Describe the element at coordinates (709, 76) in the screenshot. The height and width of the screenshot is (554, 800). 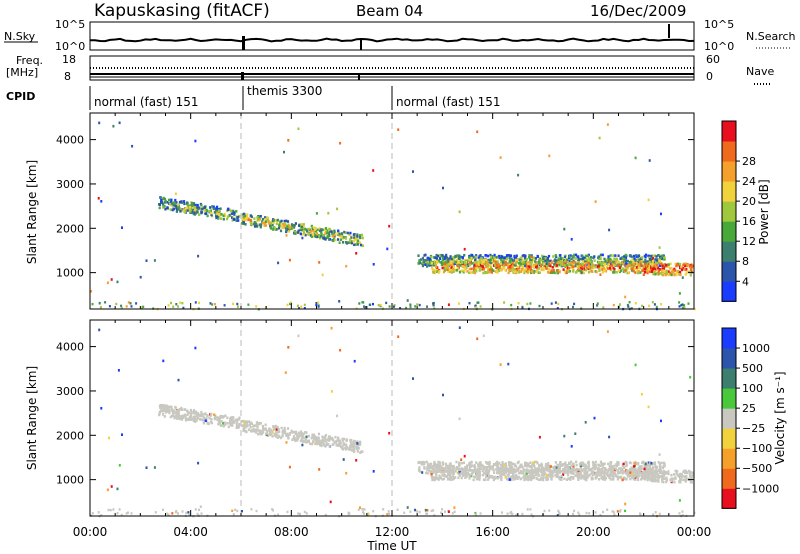
I see `nave-tick-bottom: 0` at that location.